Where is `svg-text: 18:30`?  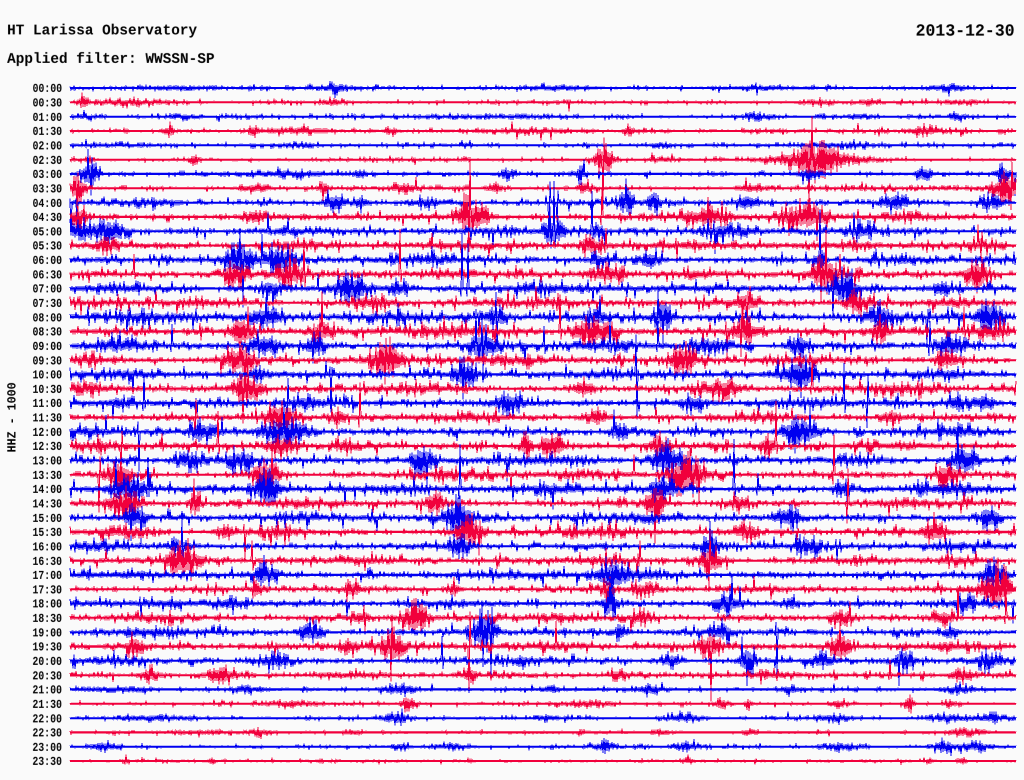 svg-text: 18:30 is located at coordinates (47, 619).